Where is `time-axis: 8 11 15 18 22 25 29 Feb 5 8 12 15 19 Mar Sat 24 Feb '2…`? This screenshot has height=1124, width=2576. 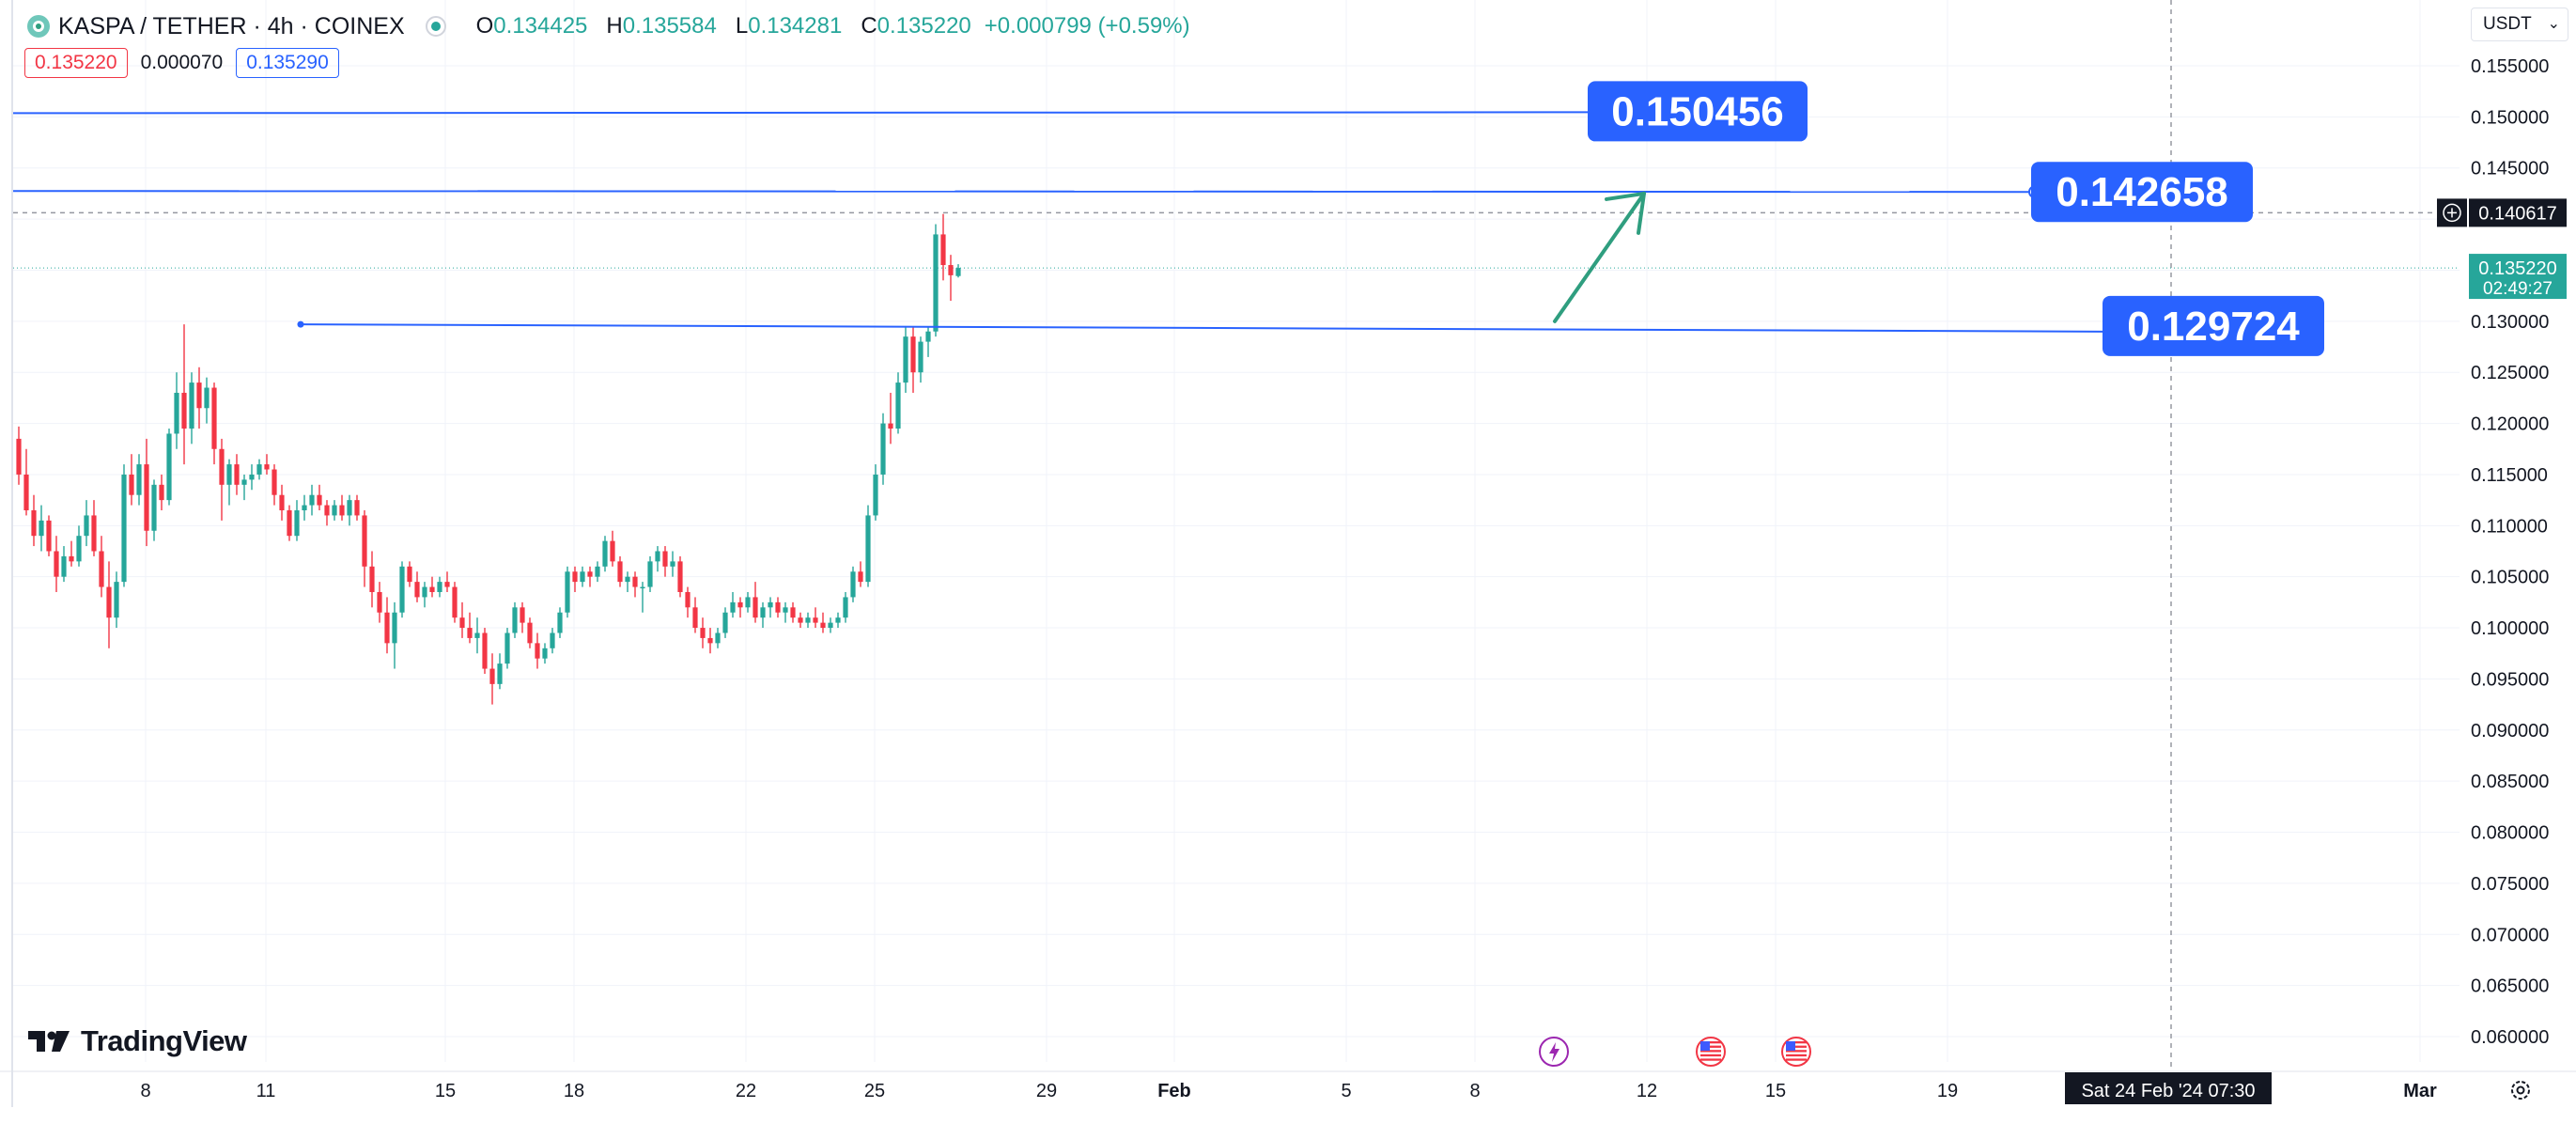 time-axis: 8 11 15 18 22 25 29 Feb 5 8 12 15 19 Mar Sat 24 Feb '2… is located at coordinates (1335, 1088).